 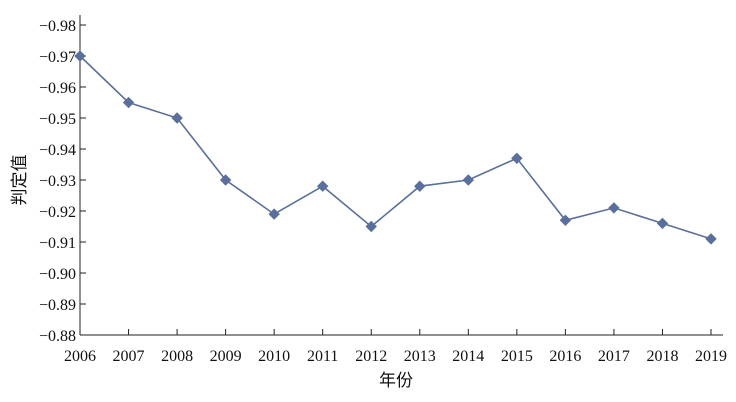 I want to click on y-tick-label: −0.92, so click(x=57, y=212).